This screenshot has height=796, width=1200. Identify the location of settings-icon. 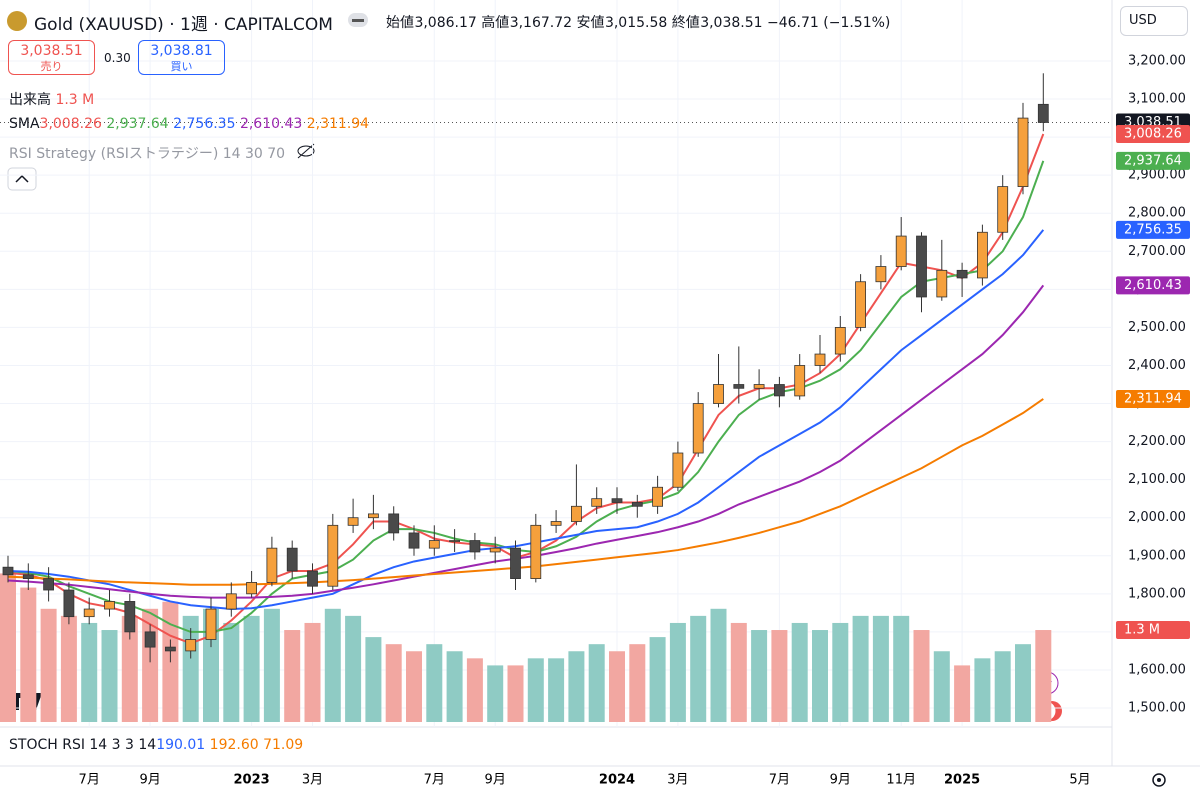
(1159, 780).